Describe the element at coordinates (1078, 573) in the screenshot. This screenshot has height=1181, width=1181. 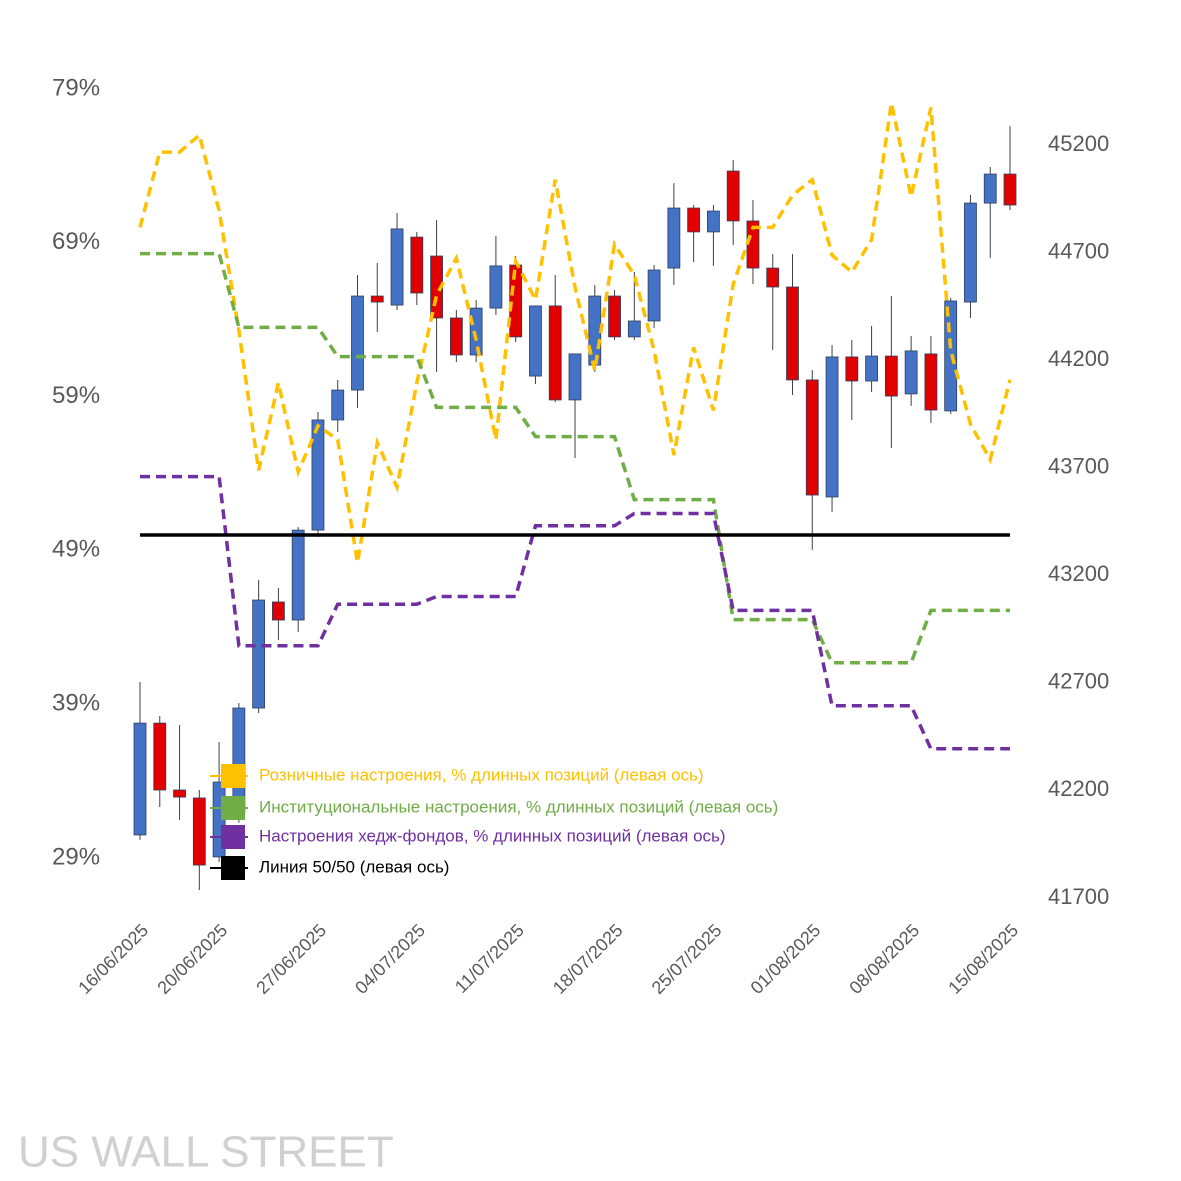
I see `y2-tick-label: 43200` at that location.